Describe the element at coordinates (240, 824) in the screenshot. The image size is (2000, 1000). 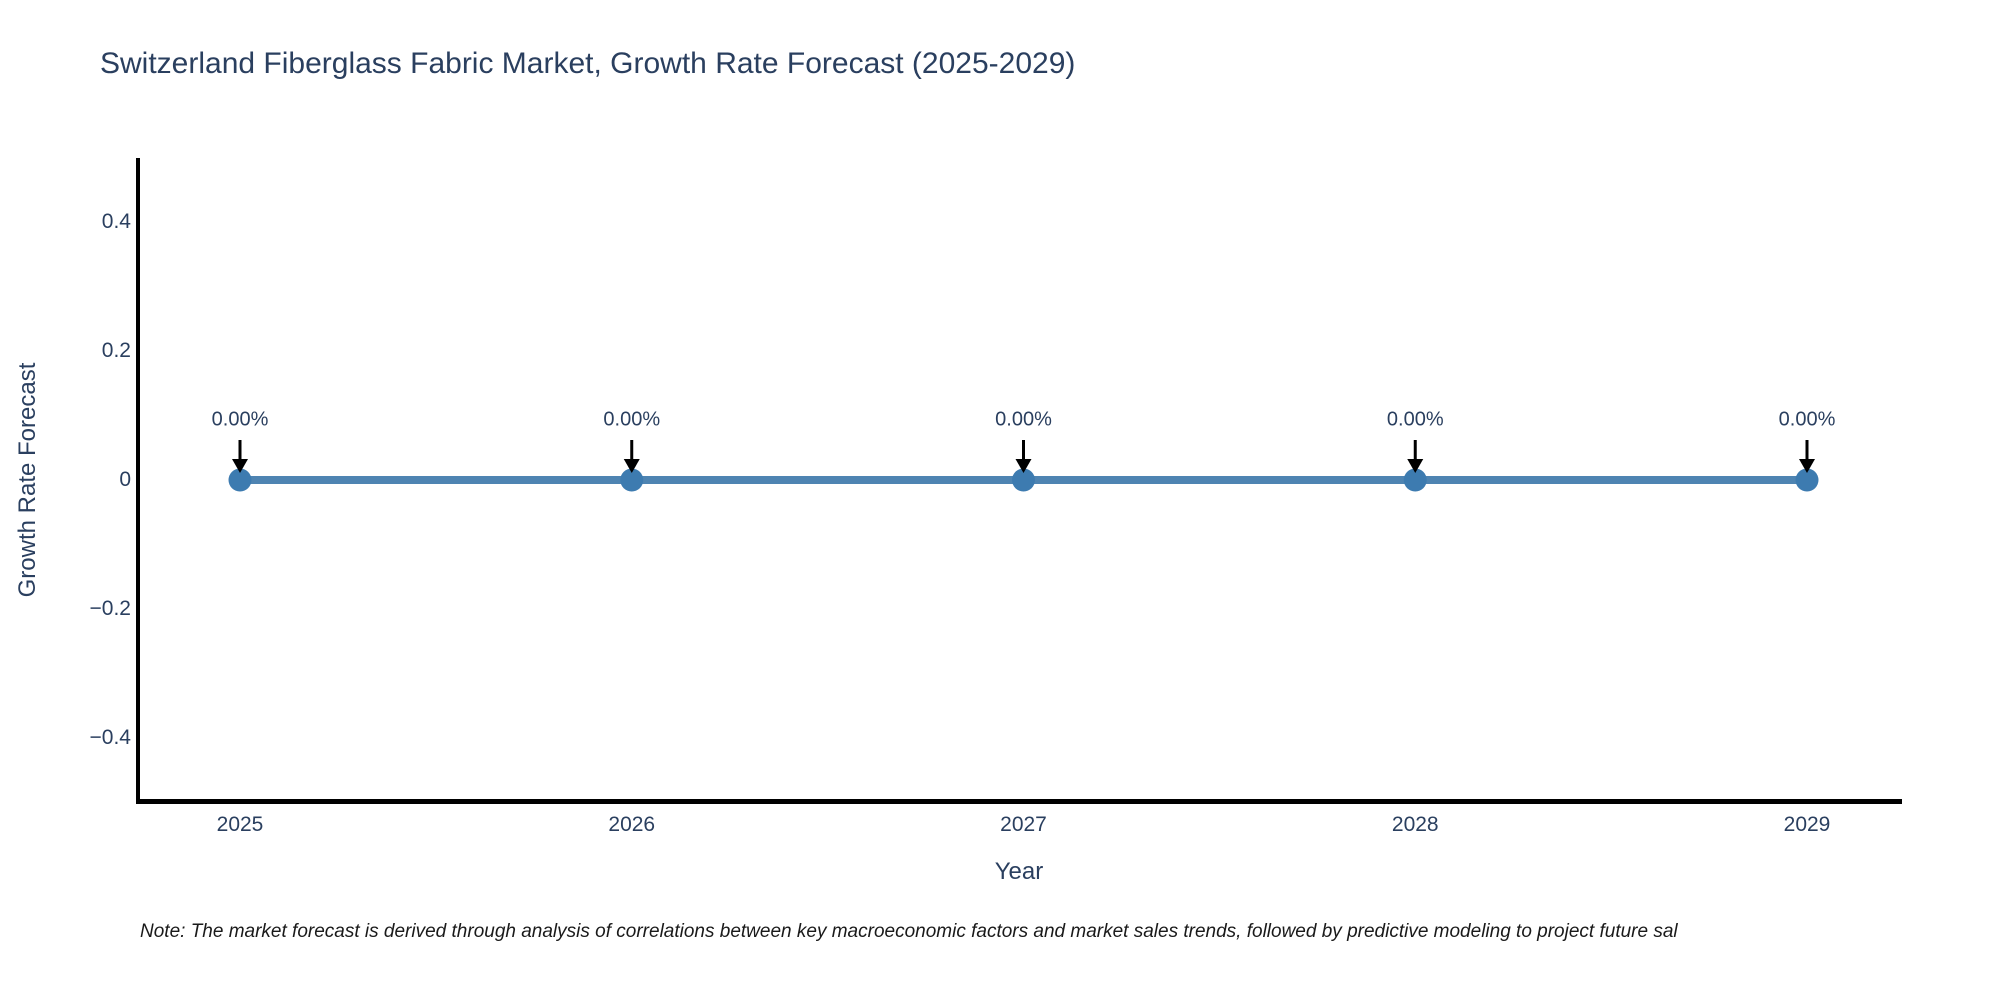
I see `x-tick-label: 2025` at that location.